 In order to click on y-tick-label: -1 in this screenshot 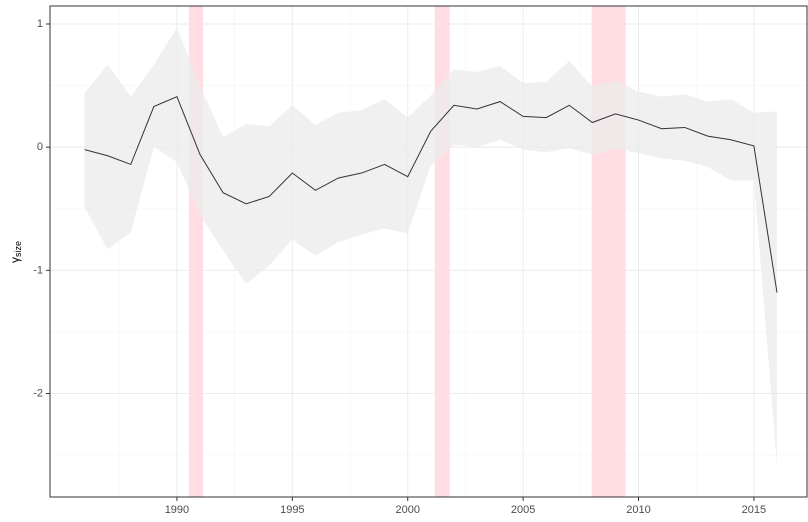, I will do `click(38, 270)`.